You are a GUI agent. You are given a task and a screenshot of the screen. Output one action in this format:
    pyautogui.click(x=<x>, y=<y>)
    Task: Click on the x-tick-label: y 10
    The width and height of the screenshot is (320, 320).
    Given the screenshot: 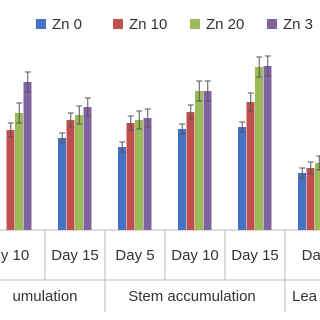 What is the action you would take?
    pyautogui.click(x=15, y=255)
    